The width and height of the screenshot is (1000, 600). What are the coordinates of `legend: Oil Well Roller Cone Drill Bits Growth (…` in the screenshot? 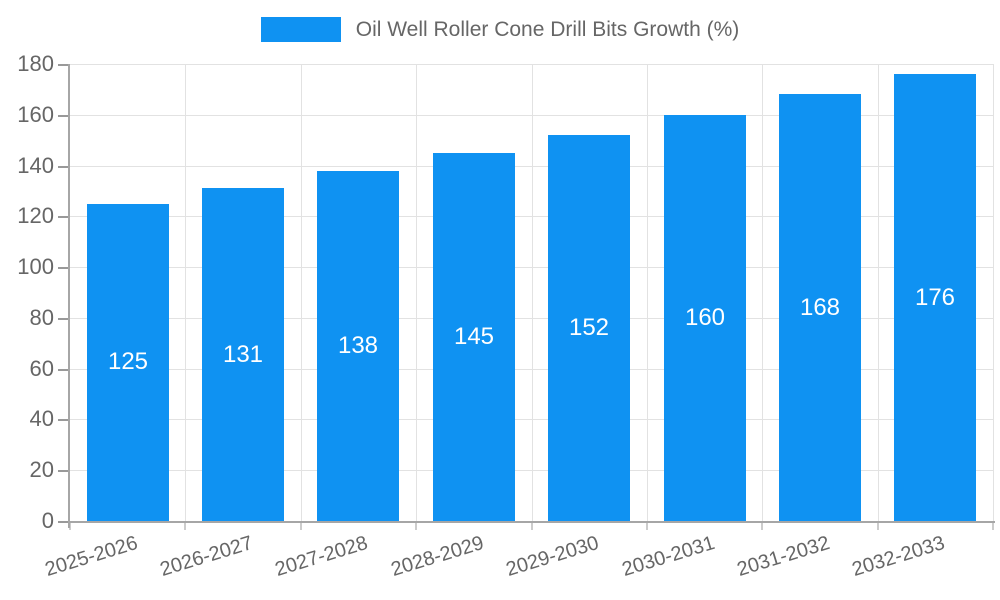 It's located at (500, 29).